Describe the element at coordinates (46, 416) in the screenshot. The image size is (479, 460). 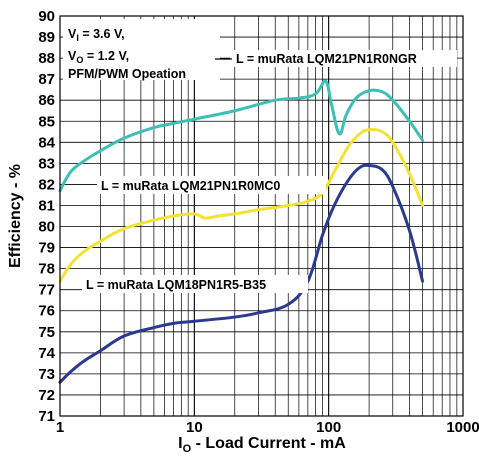
I see `y-tick-label: 71` at that location.